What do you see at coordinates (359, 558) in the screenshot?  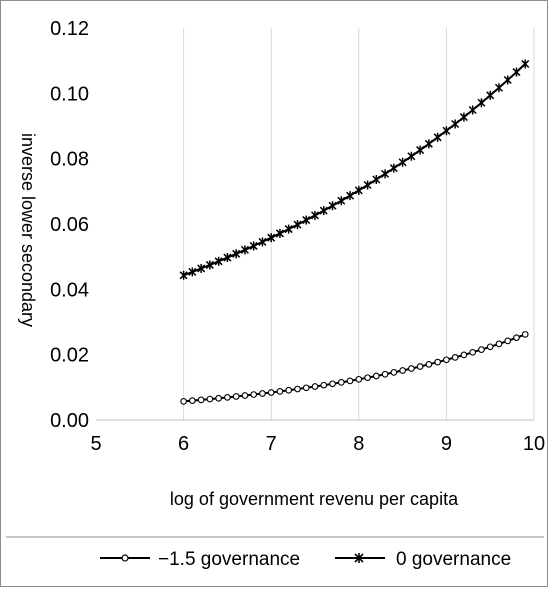 I see `legend-asterisk-marker` at bounding box center [359, 558].